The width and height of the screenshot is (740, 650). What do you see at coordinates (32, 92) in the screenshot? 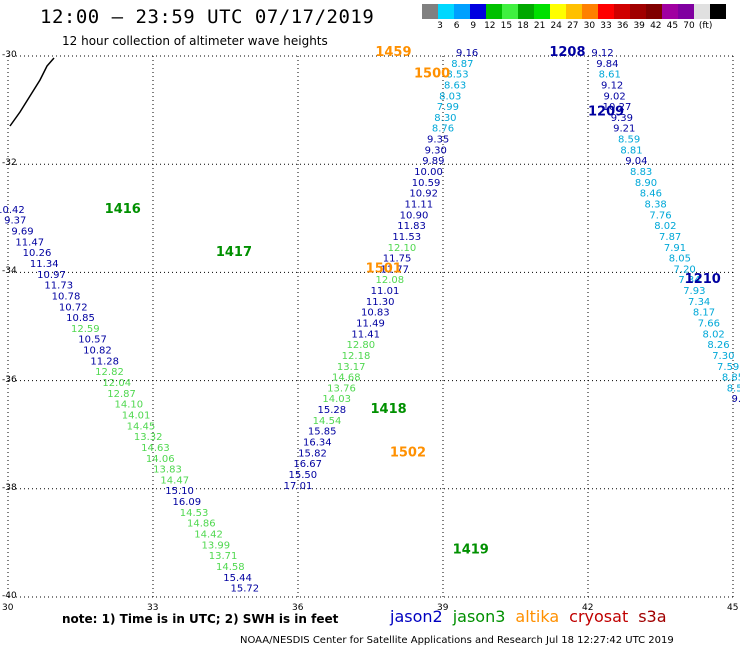
I see `coastline` at bounding box center [32, 92].